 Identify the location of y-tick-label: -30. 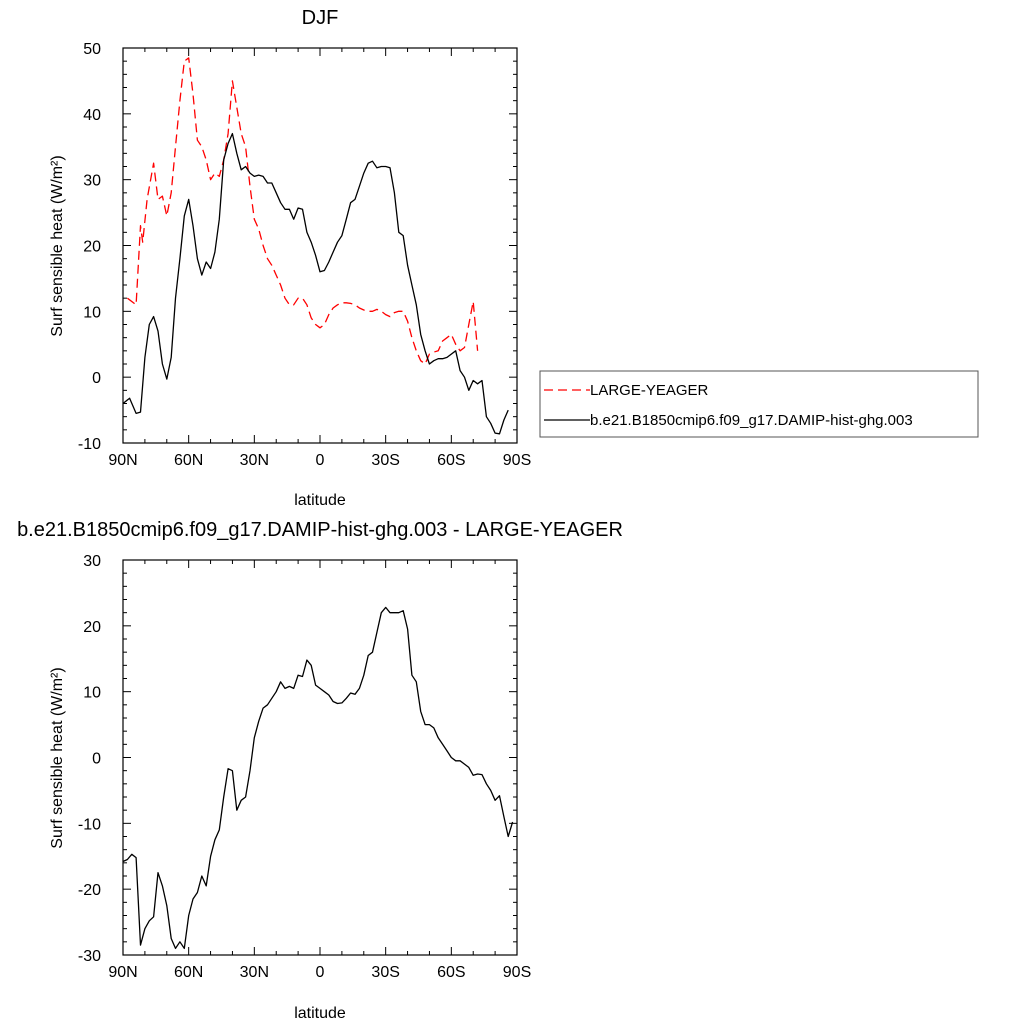
(89, 956).